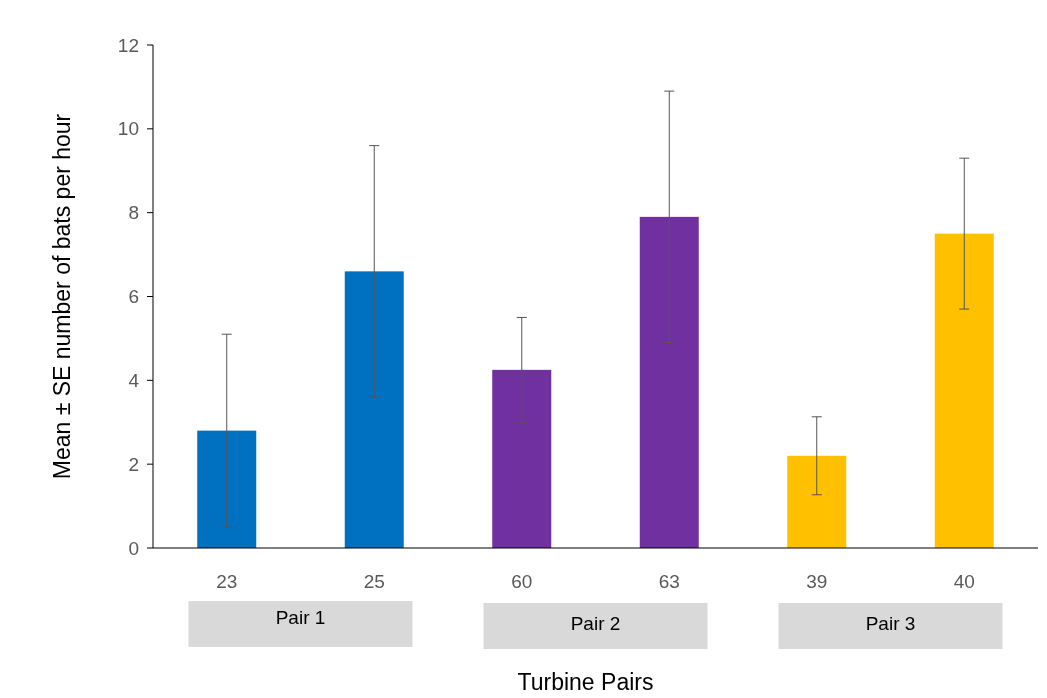 This screenshot has height=698, width=1047. Describe the element at coordinates (300, 617) in the screenshot. I see `text: Pair 1` at that location.